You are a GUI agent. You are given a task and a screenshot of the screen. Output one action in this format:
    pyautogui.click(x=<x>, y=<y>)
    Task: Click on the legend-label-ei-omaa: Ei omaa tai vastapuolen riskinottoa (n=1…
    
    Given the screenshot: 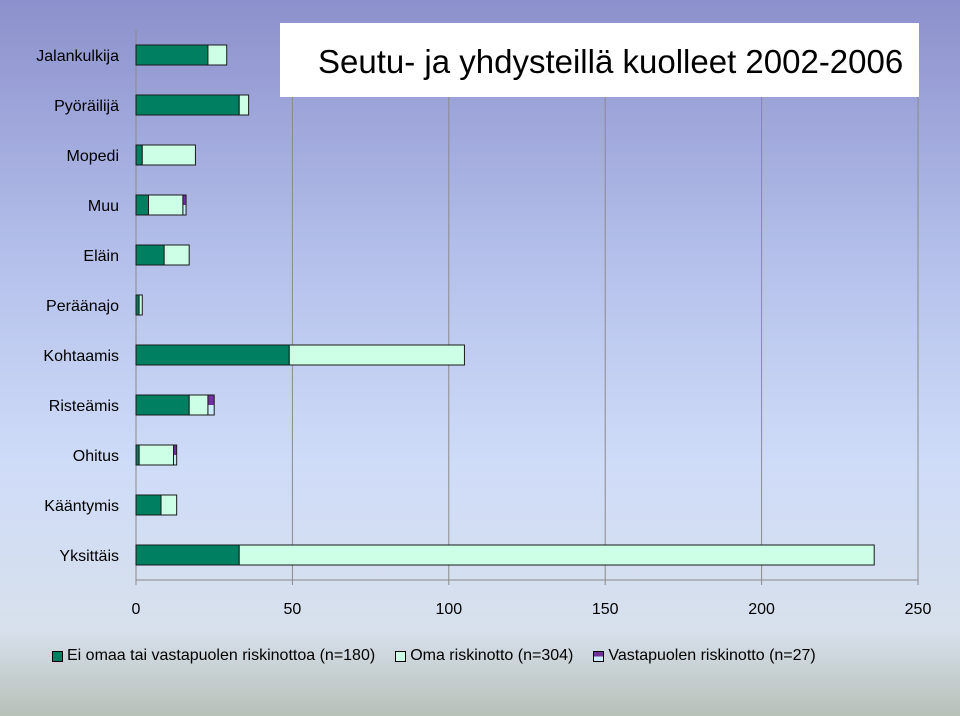 What is the action you would take?
    pyautogui.click(x=221, y=655)
    